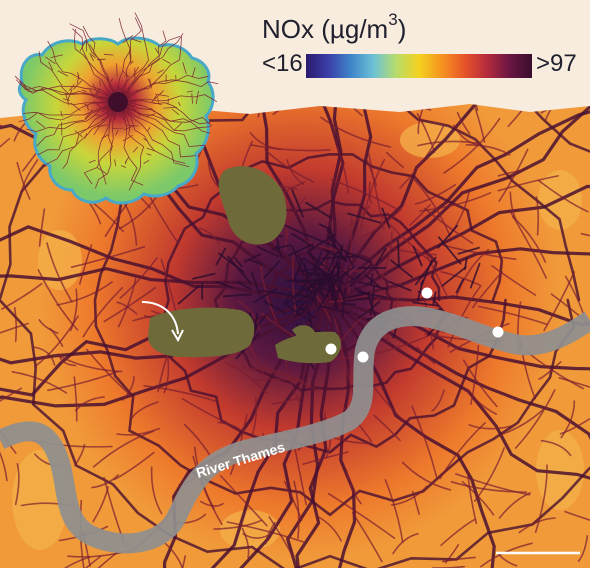 Image resolution: width=590 pixels, height=568 pixels. I want to click on legend-title: NOx (µg/m3), so click(334, 27).